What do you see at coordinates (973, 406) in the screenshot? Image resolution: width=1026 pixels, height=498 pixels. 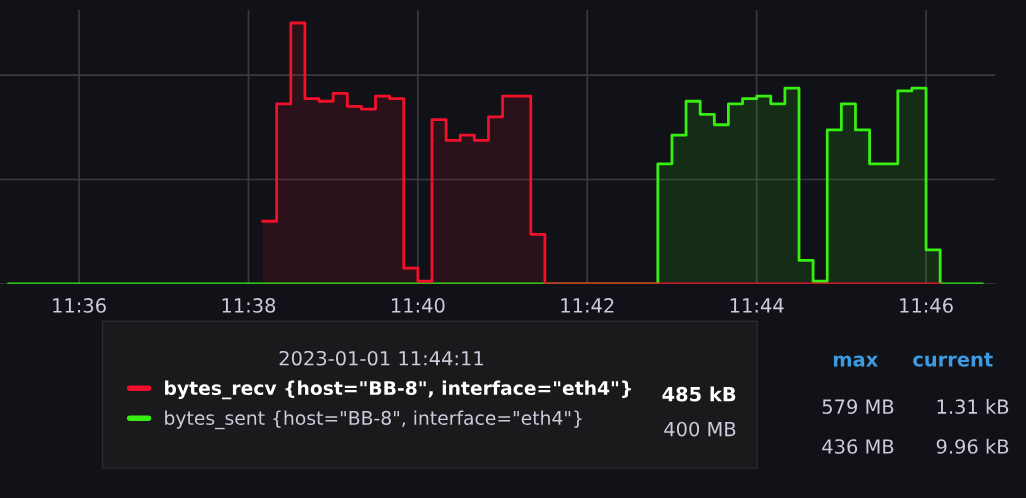 I see `text: 1.31 kB` at bounding box center [973, 406].